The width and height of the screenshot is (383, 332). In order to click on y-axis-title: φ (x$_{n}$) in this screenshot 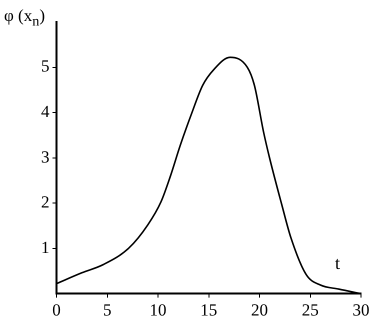, I will do `click(24, 18)`.